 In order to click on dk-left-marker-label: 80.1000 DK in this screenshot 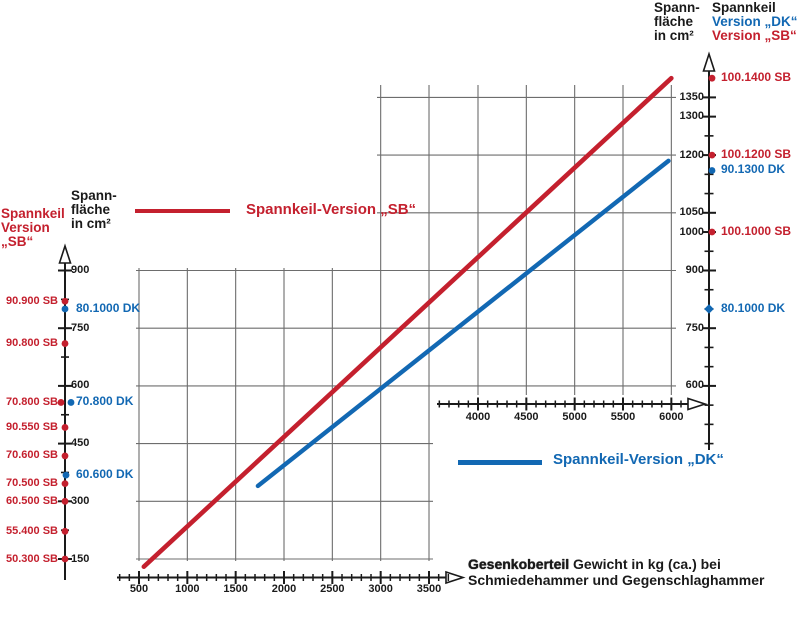, I will do `click(108, 307)`.